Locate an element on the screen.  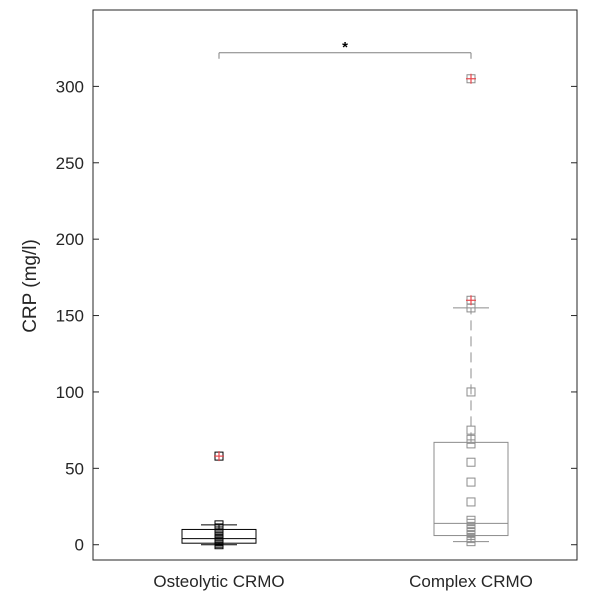
x-tick-label: Complex CRMO is located at coordinates (471, 581).